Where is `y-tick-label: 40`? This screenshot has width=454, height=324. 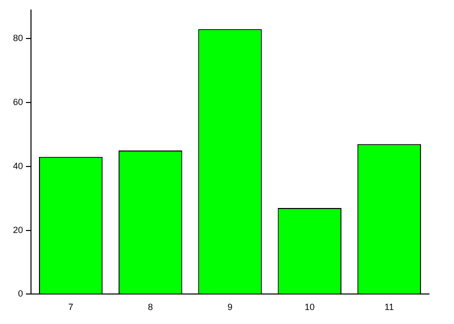
y-tick-label: 40 is located at coordinates (18, 165).